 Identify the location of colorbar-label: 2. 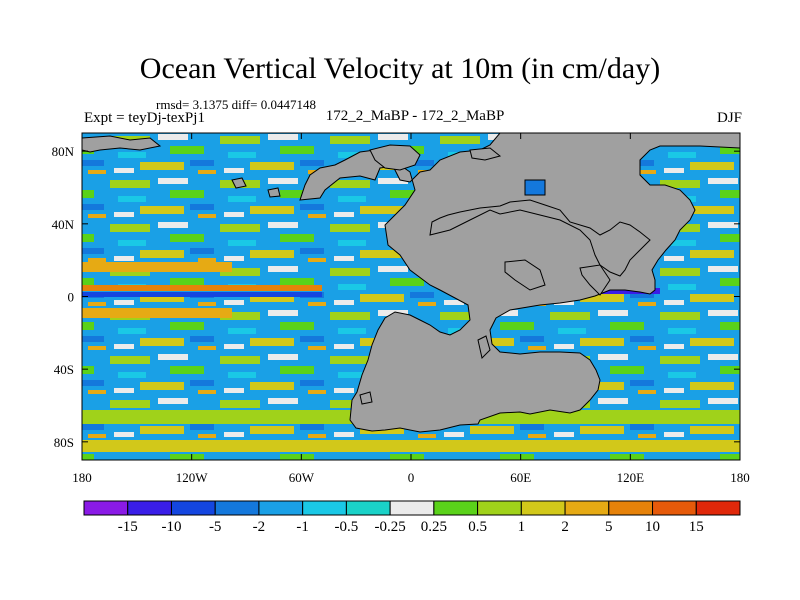
(565, 527).